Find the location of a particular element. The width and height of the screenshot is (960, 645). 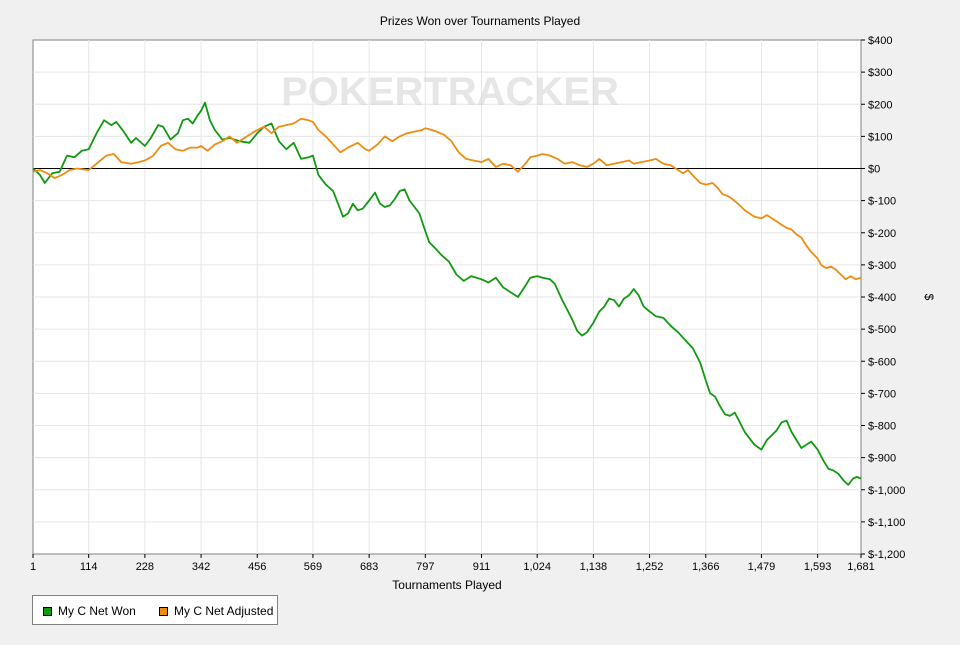

y-tick-label: $400 is located at coordinates (880, 41).